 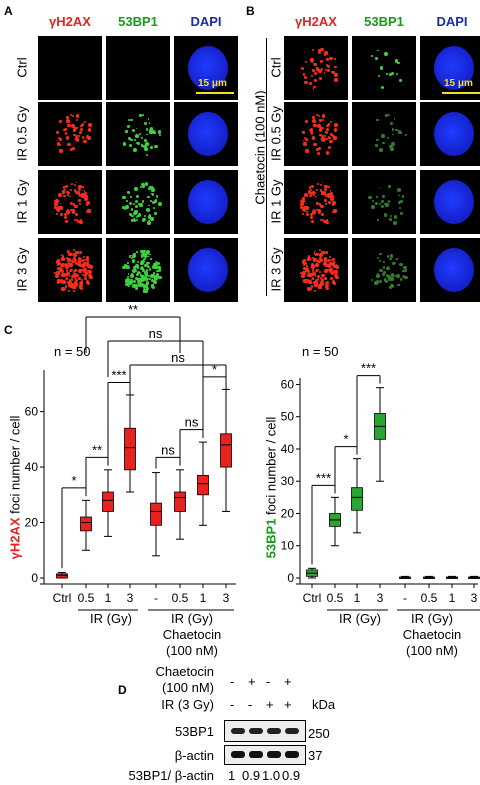 I want to click on y-tick-label: 0, so click(x=290, y=578).